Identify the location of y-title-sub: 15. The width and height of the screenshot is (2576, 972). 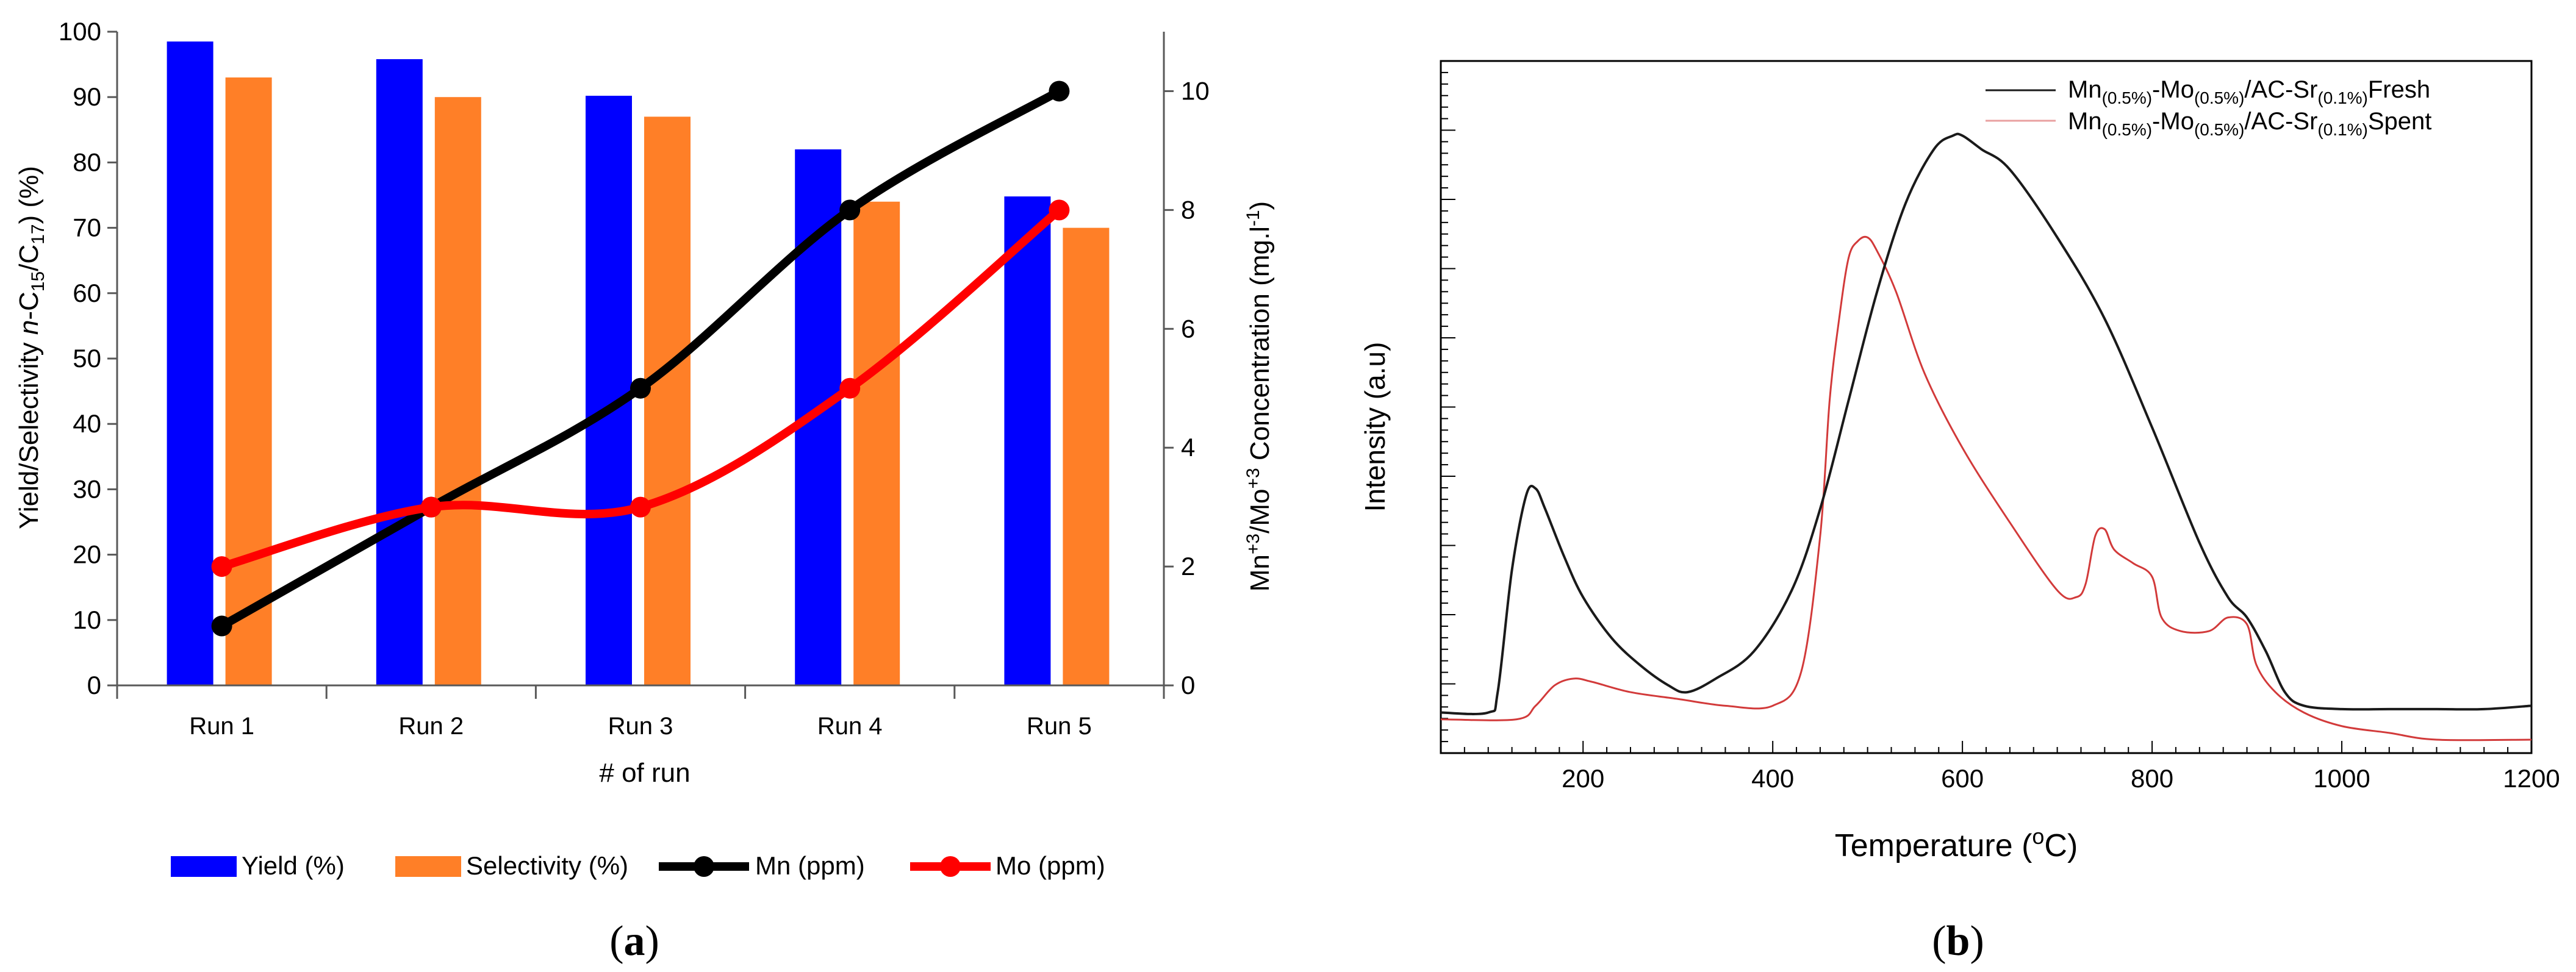
(38, 281).